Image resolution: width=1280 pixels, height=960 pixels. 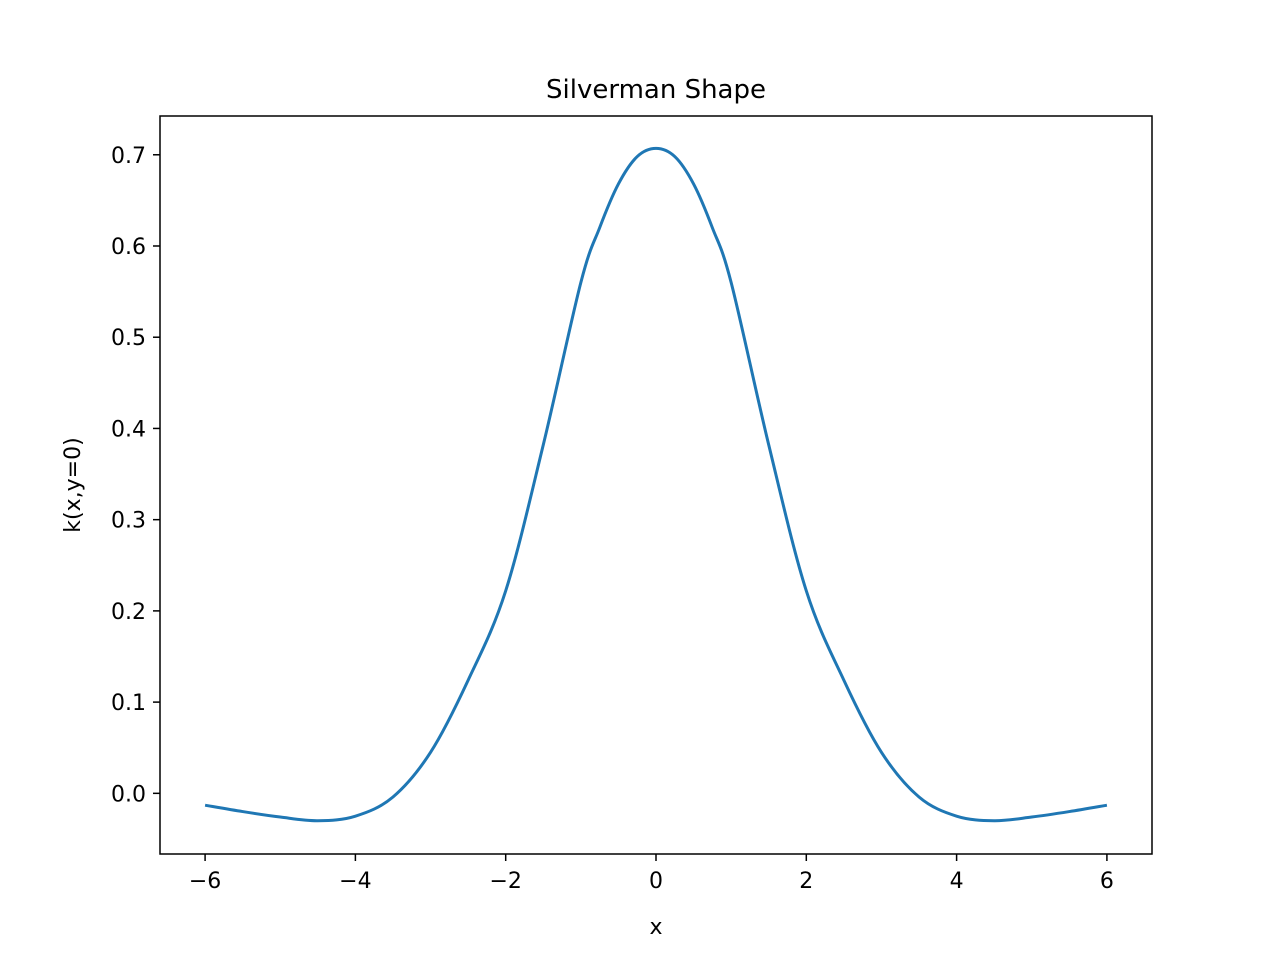 What do you see at coordinates (1107, 881) in the screenshot?
I see `x-tick-label: 6` at bounding box center [1107, 881].